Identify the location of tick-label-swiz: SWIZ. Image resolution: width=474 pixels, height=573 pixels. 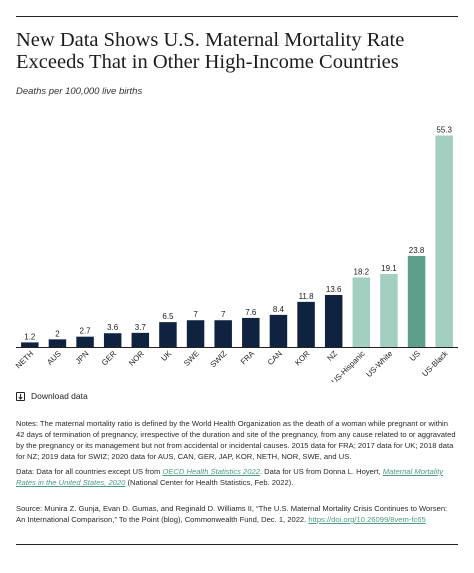
(218, 359).